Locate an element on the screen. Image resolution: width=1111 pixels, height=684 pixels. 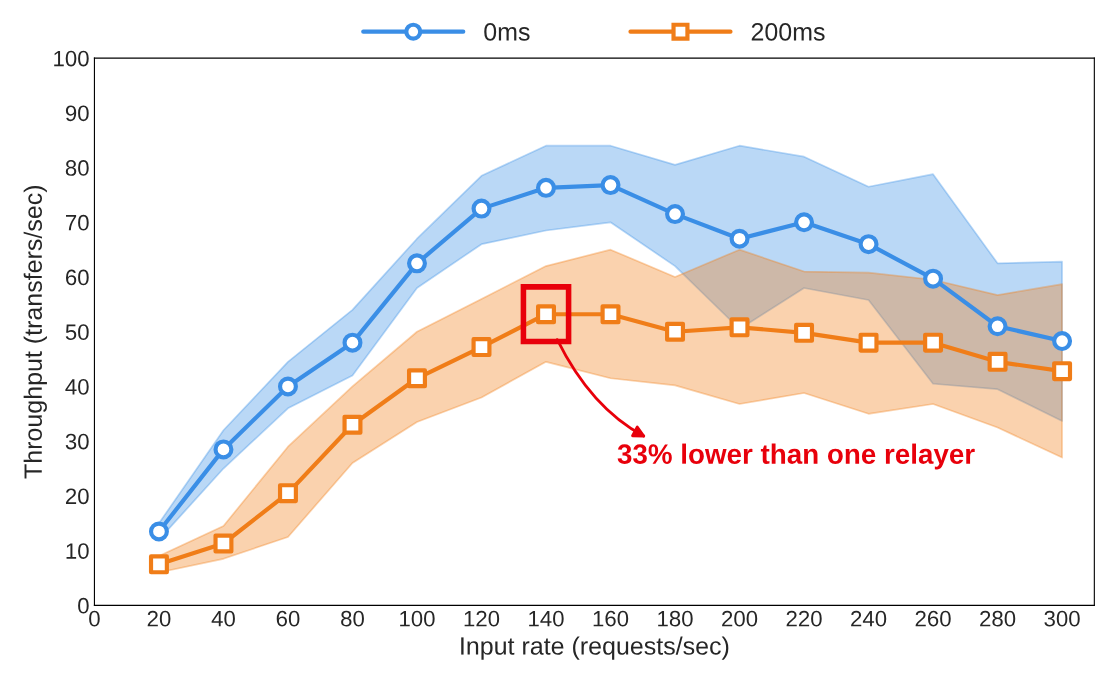
x-tick-label: 300 is located at coordinates (1062, 618).